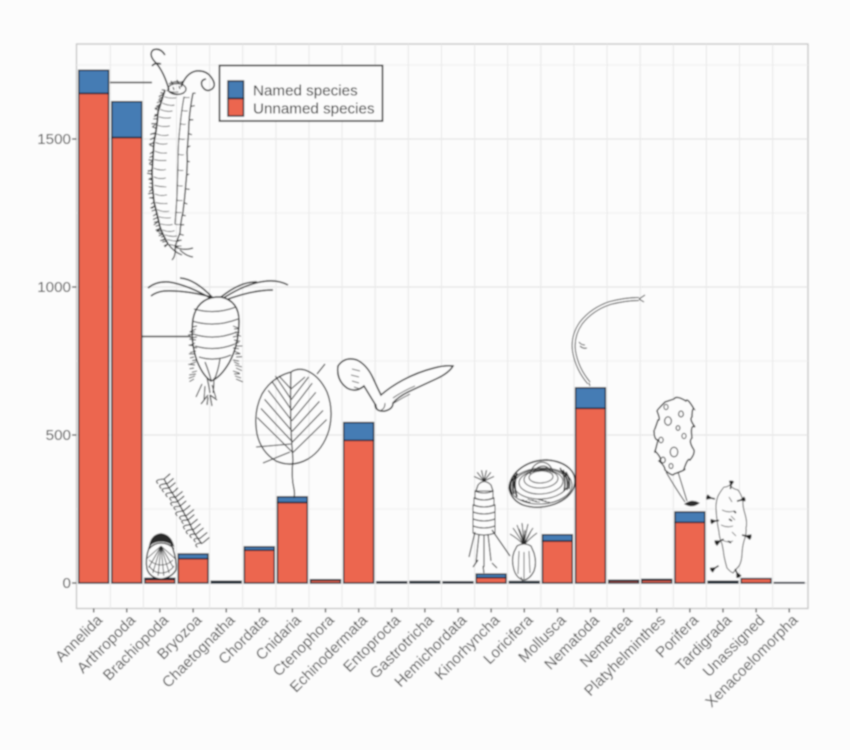  What do you see at coordinates (305, 91) in the screenshot?
I see `svg-text: Named species` at bounding box center [305, 91].